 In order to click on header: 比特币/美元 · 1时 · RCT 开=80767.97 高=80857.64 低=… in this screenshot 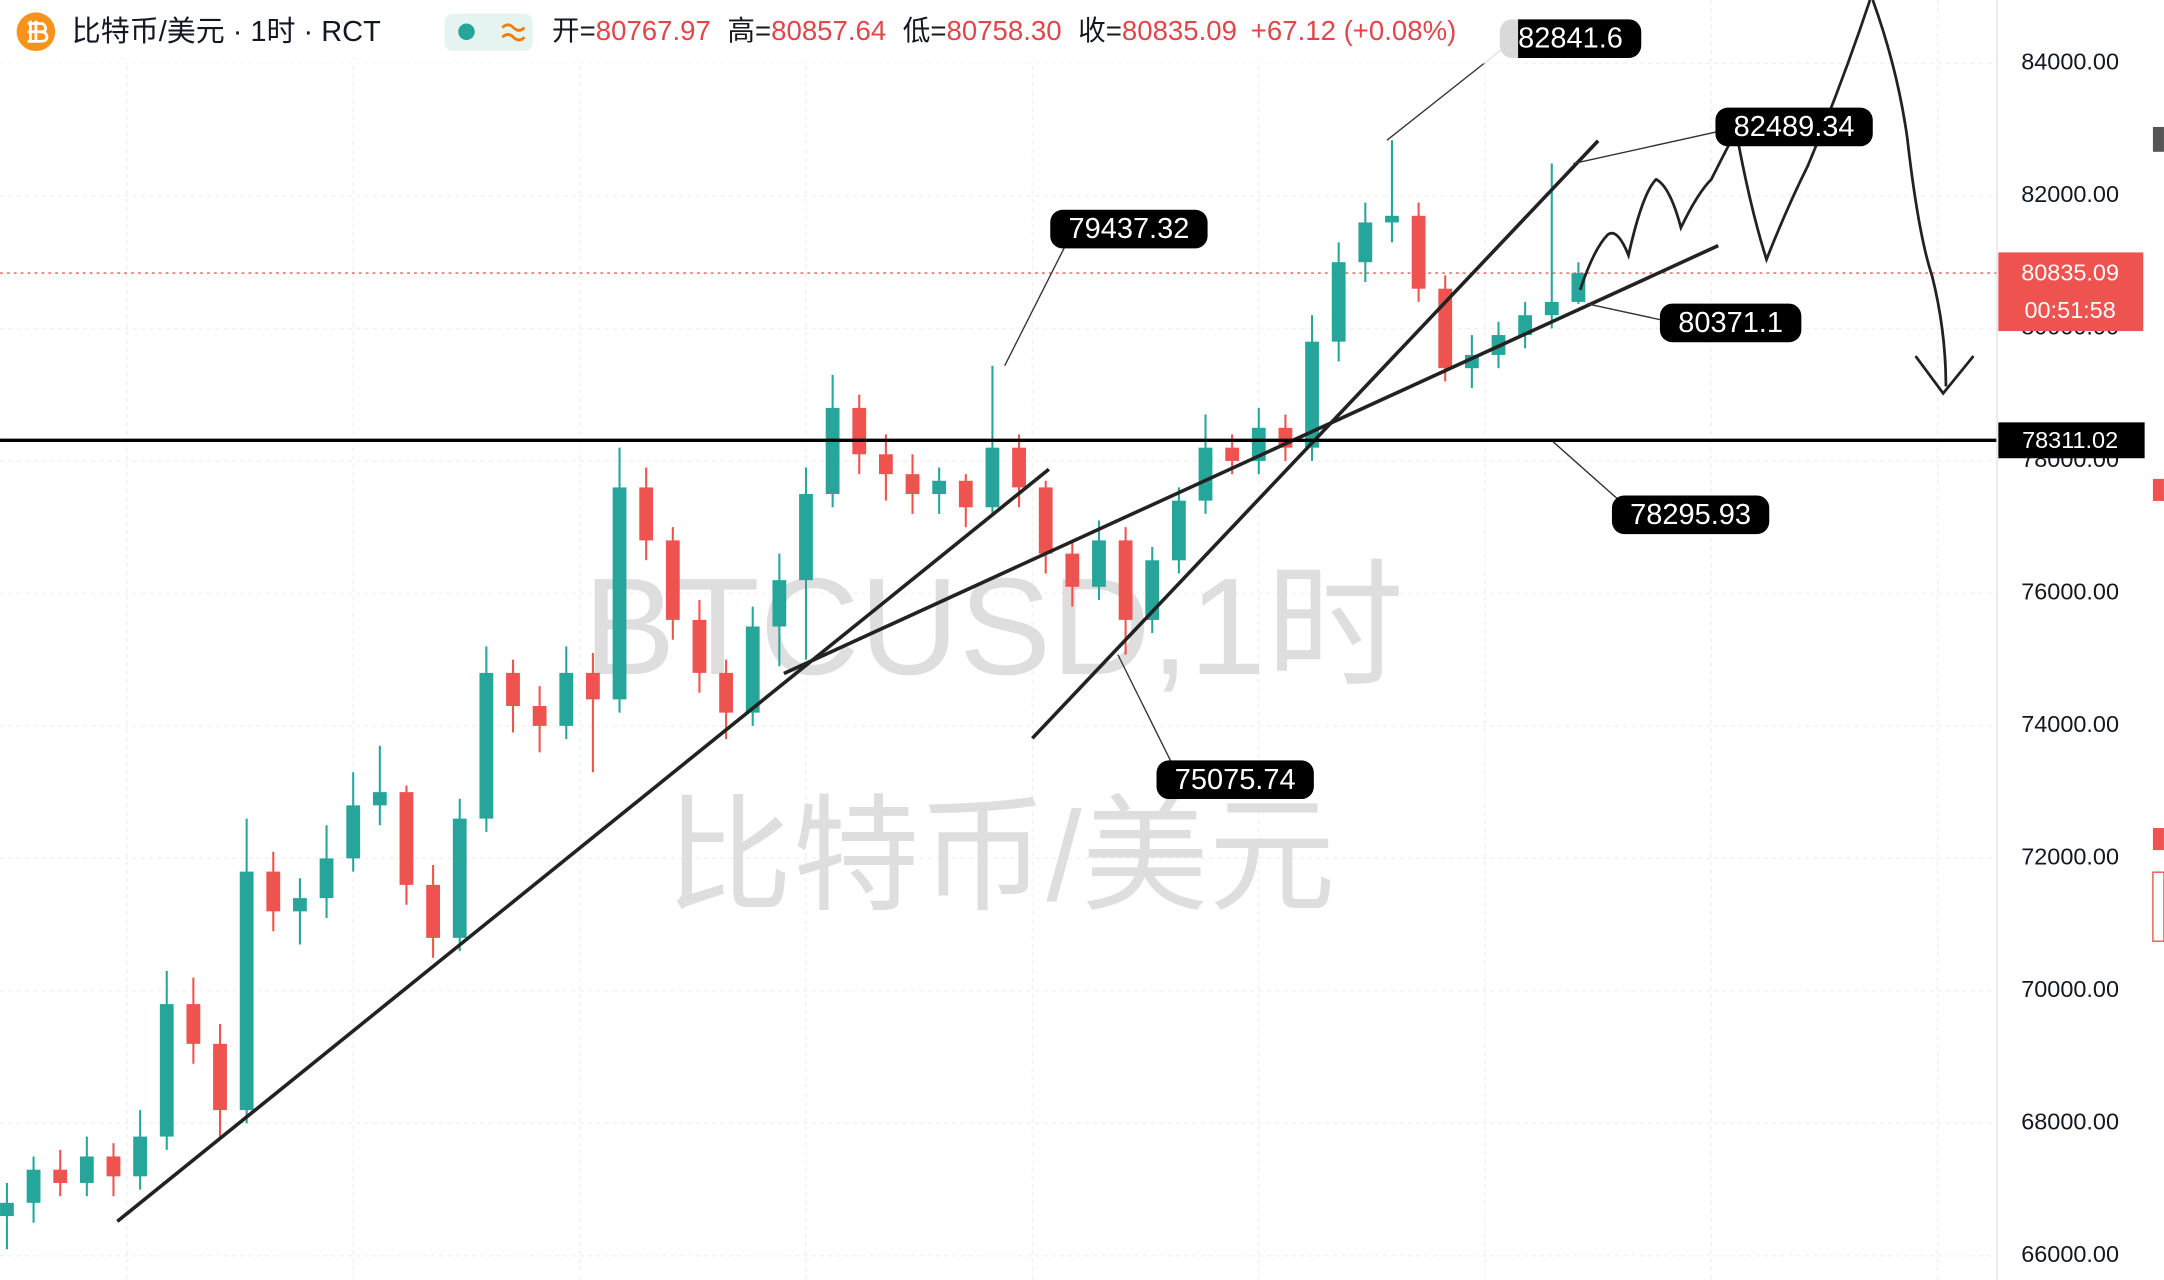, I will do `click(759, 32)`.